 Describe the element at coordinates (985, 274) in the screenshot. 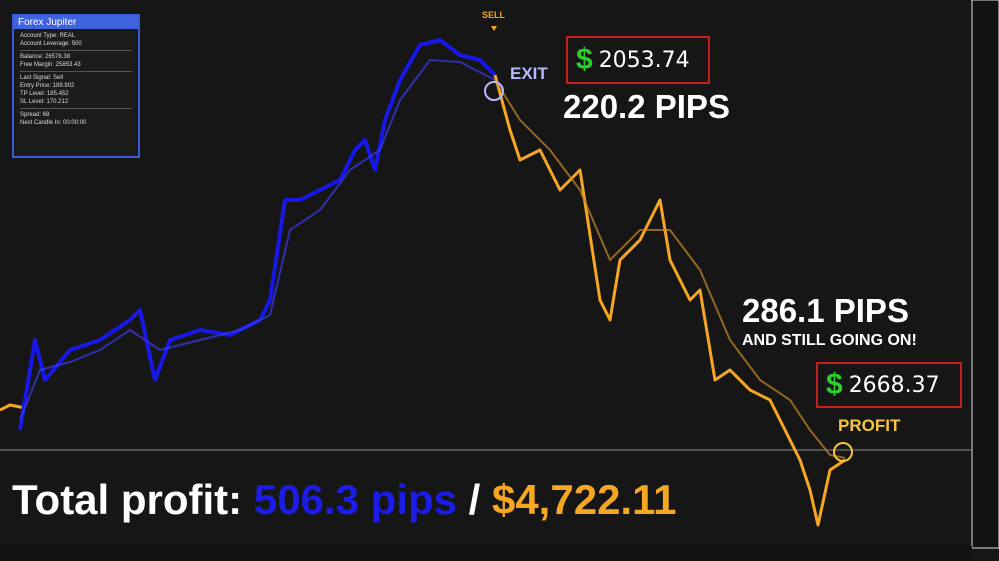

I see `price-axis` at that location.